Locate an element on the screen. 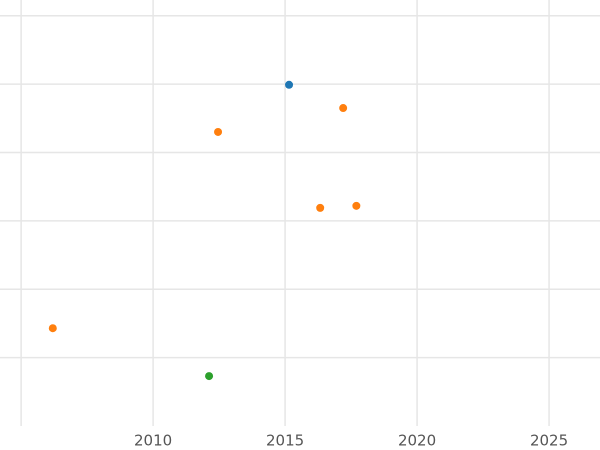  x-tick-label: 2025 is located at coordinates (549, 441).